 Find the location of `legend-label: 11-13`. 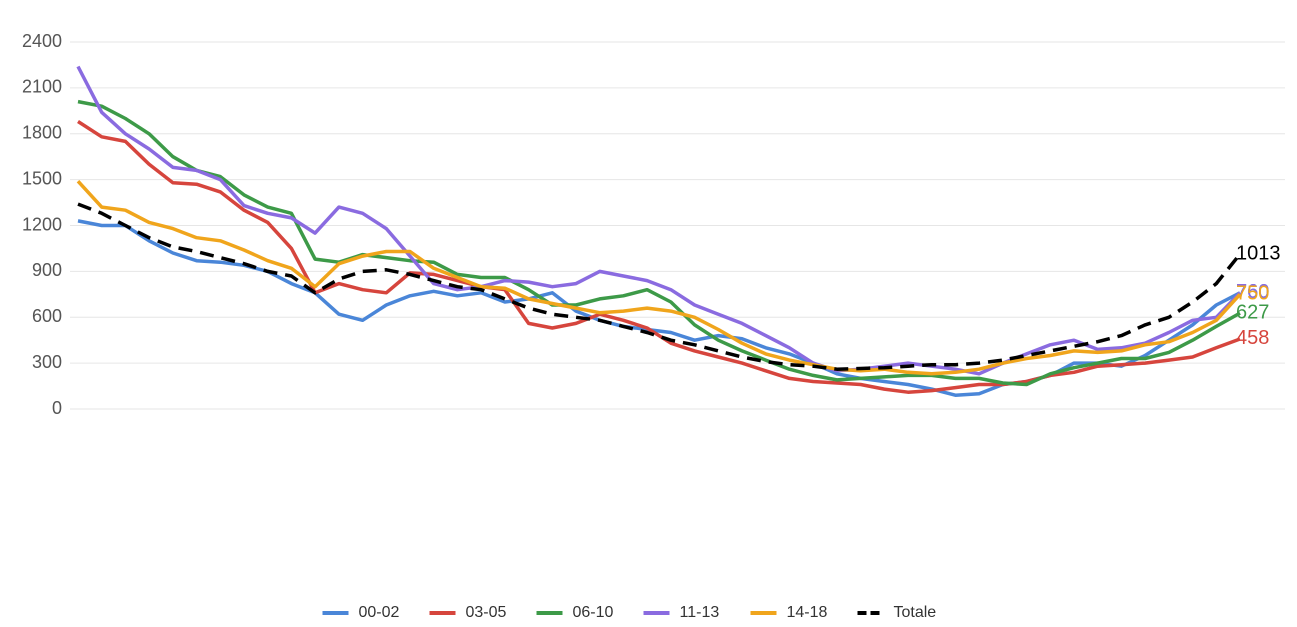

legend-label: 11-13 is located at coordinates (700, 612).